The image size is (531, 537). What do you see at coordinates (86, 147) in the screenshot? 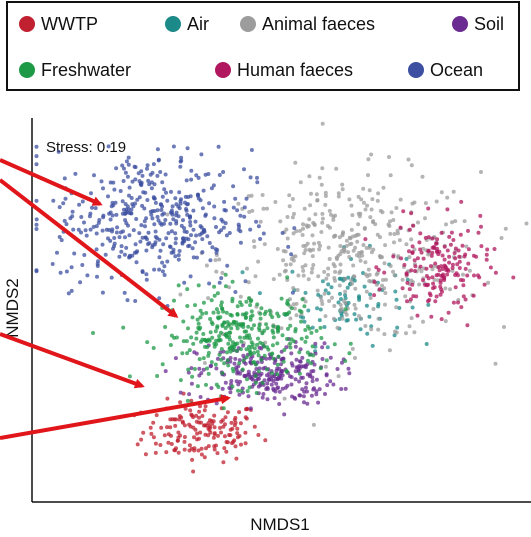
I see `stress-annotation: Stress: 0.19` at bounding box center [86, 147].